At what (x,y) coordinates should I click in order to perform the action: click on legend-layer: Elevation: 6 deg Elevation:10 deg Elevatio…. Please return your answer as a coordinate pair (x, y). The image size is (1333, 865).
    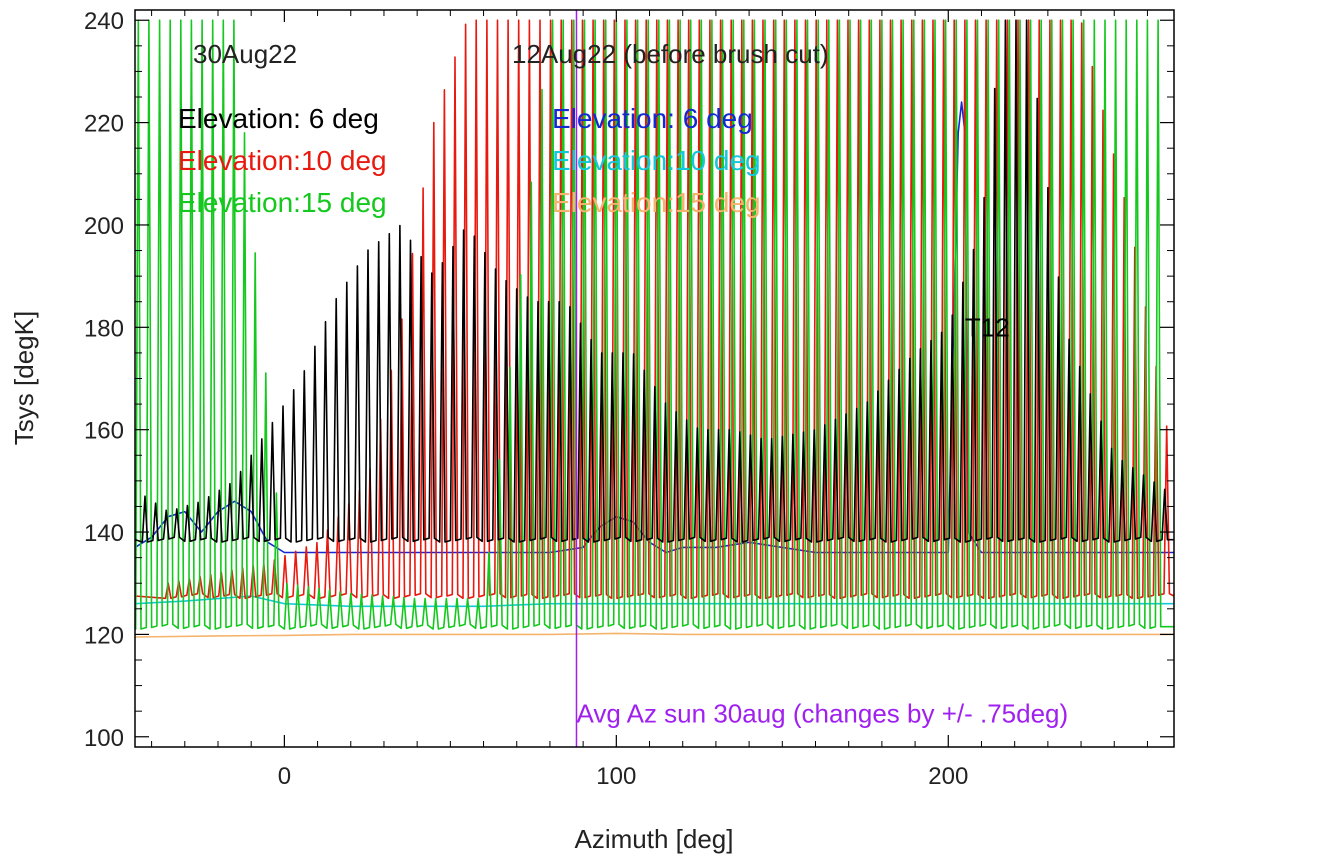
    Looking at the image, I should click on (469, 160).